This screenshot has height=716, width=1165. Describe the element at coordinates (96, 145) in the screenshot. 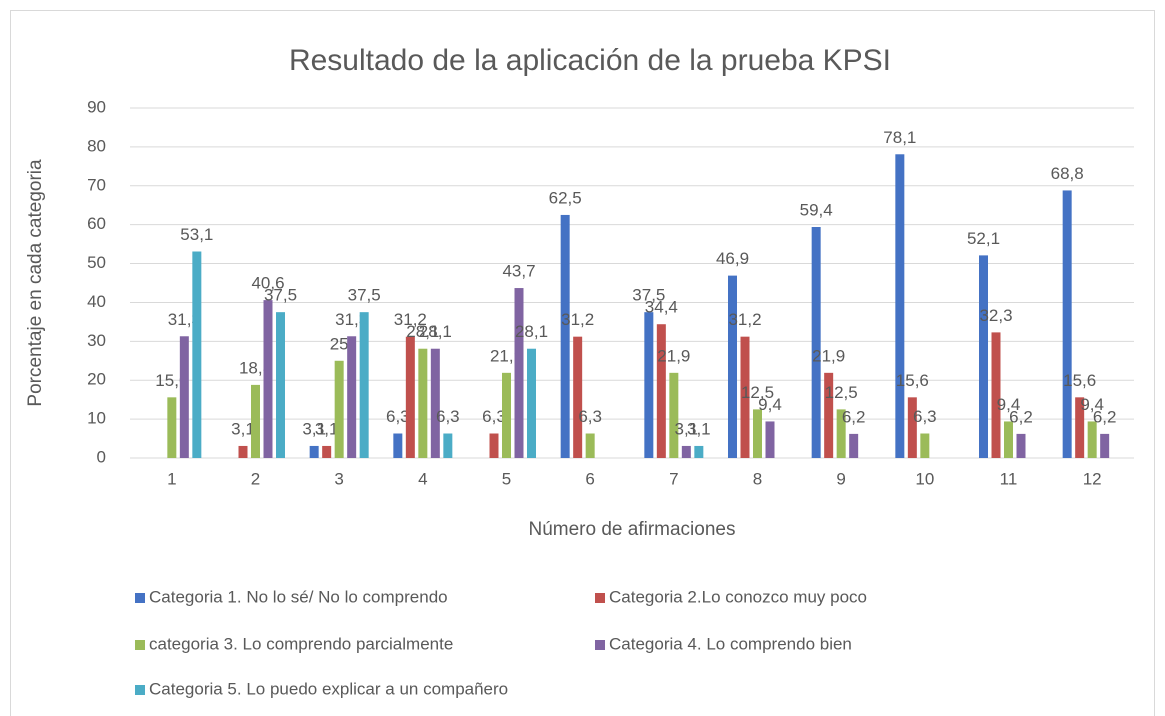

I see `y-tick-label: 80` at that location.